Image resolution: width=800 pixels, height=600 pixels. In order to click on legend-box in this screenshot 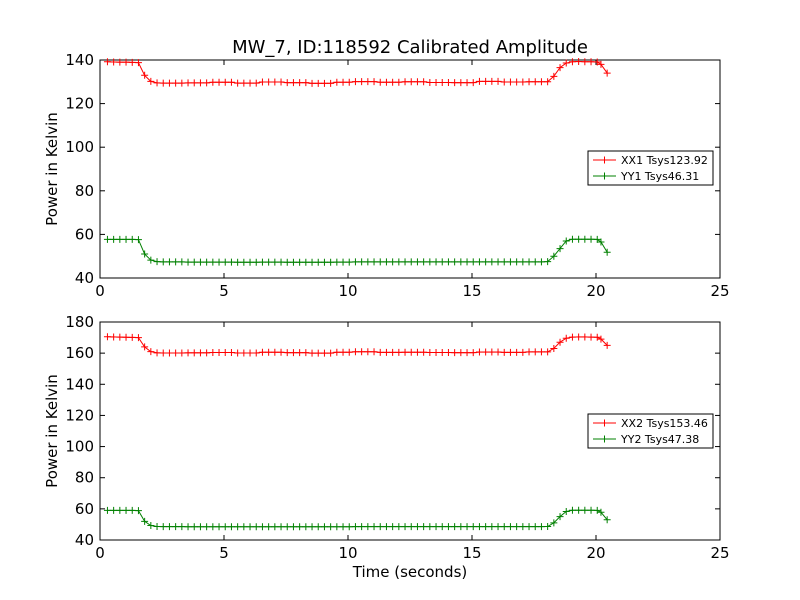, I will do `click(650, 168)`.